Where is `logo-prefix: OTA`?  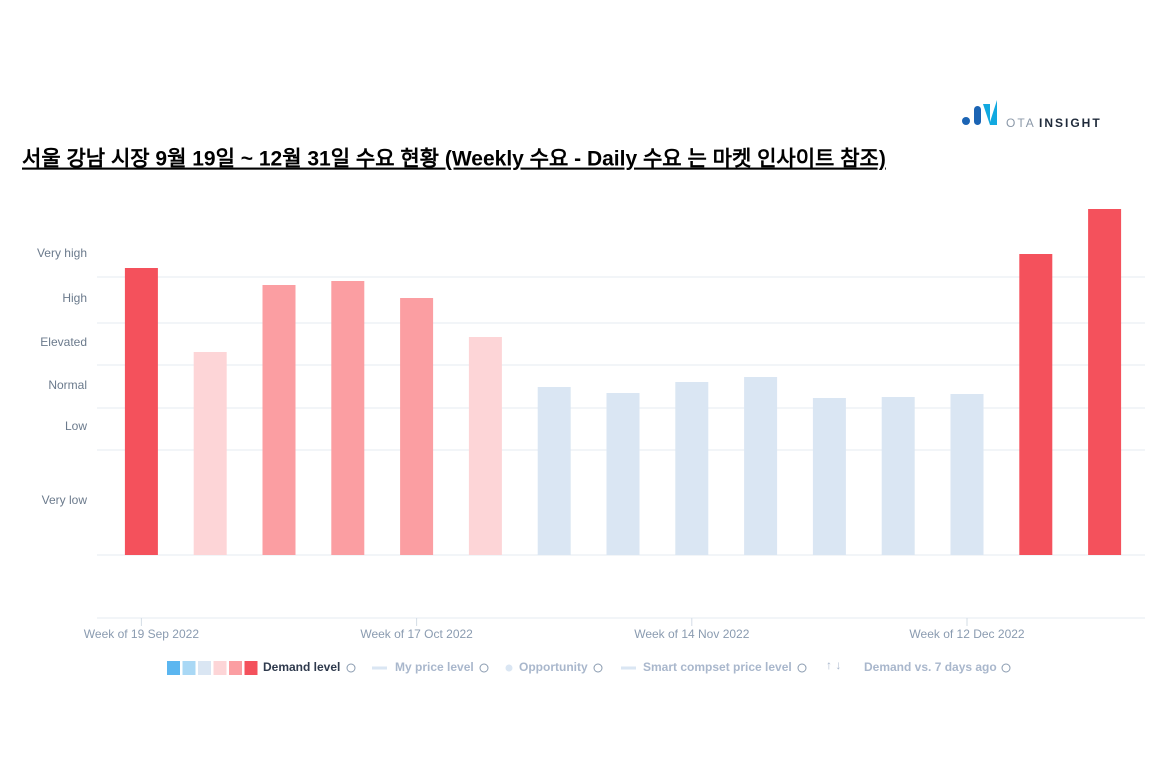 logo-prefix: OTA is located at coordinates (1021, 123).